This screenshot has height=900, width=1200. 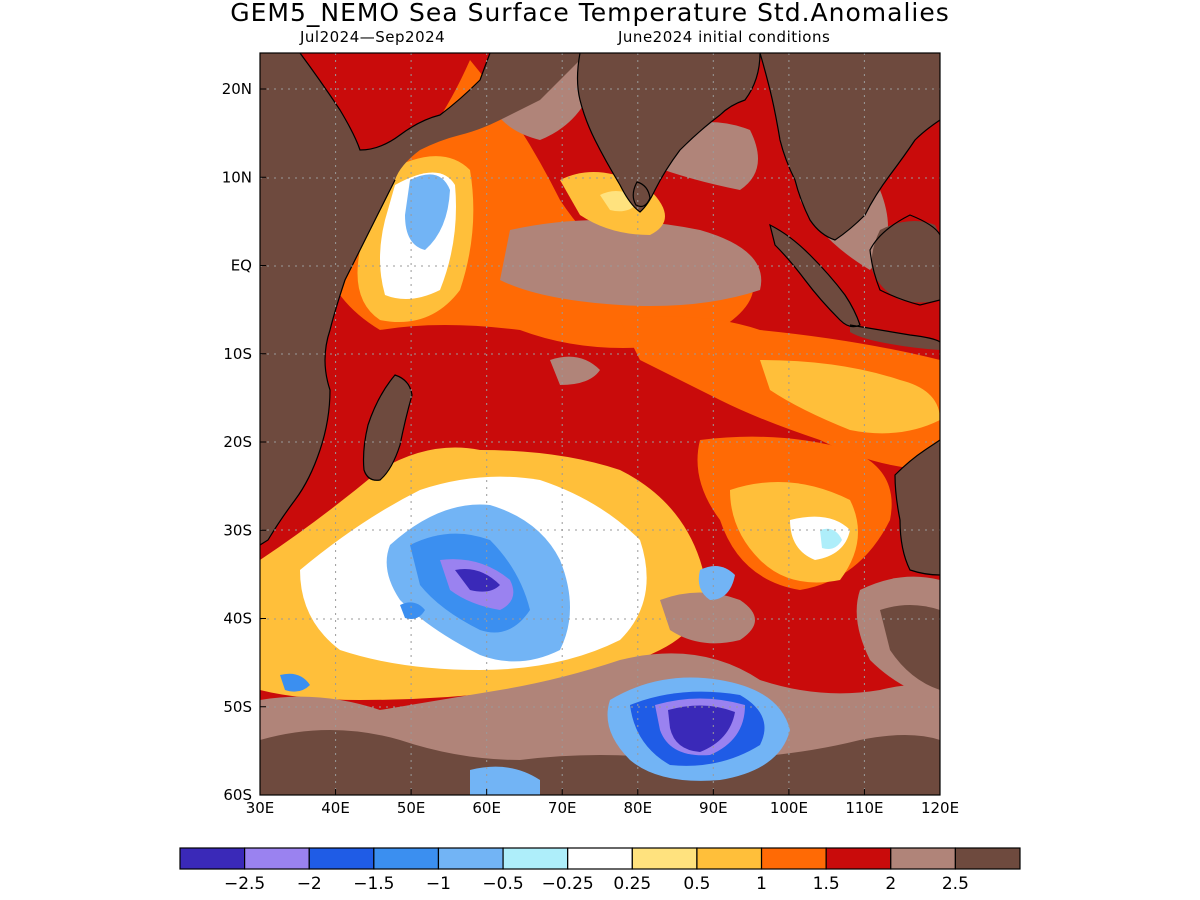 What do you see at coordinates (237, 89) in the screenshot?
I see `lat-tick-label: 20N` at bounding box center [237, 89].